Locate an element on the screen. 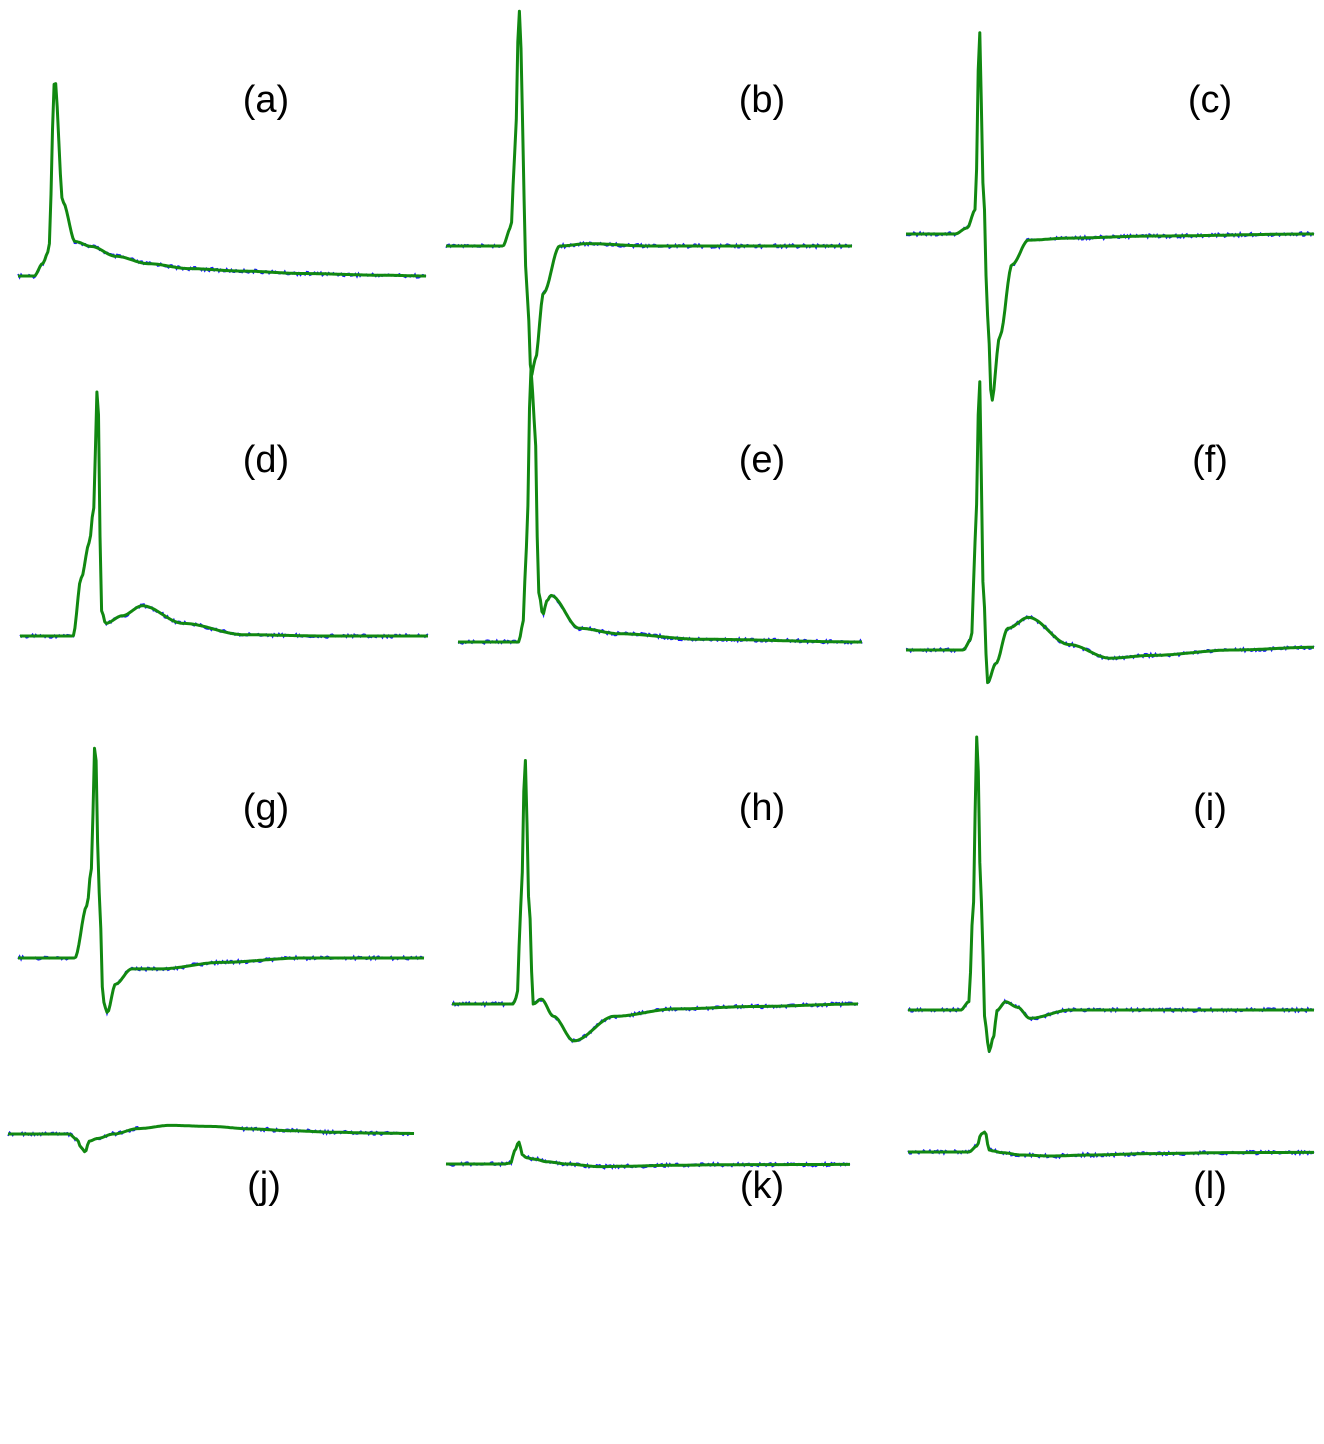  panel-b: (b) is located at coordinates (649, 193).